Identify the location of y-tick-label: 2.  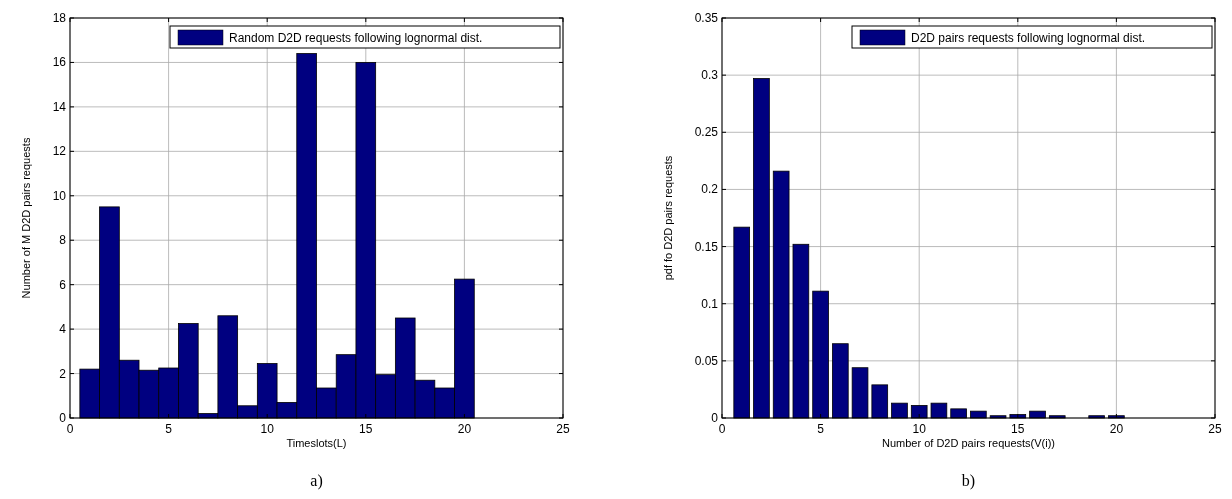
(63, 373).